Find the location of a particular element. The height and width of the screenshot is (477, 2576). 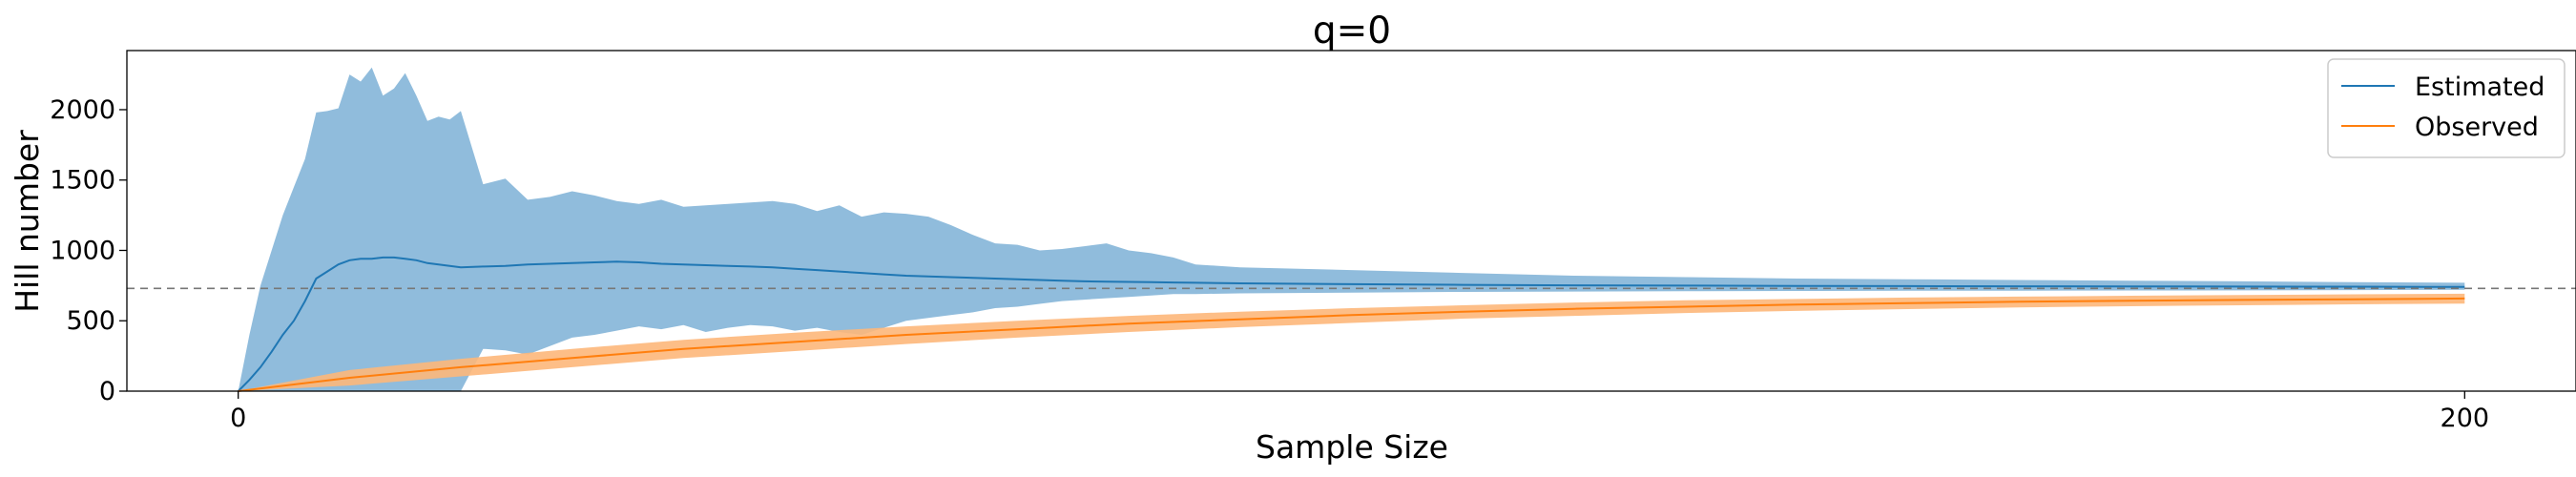

y-tick-label: 0 is located at coordinates (107, 391).